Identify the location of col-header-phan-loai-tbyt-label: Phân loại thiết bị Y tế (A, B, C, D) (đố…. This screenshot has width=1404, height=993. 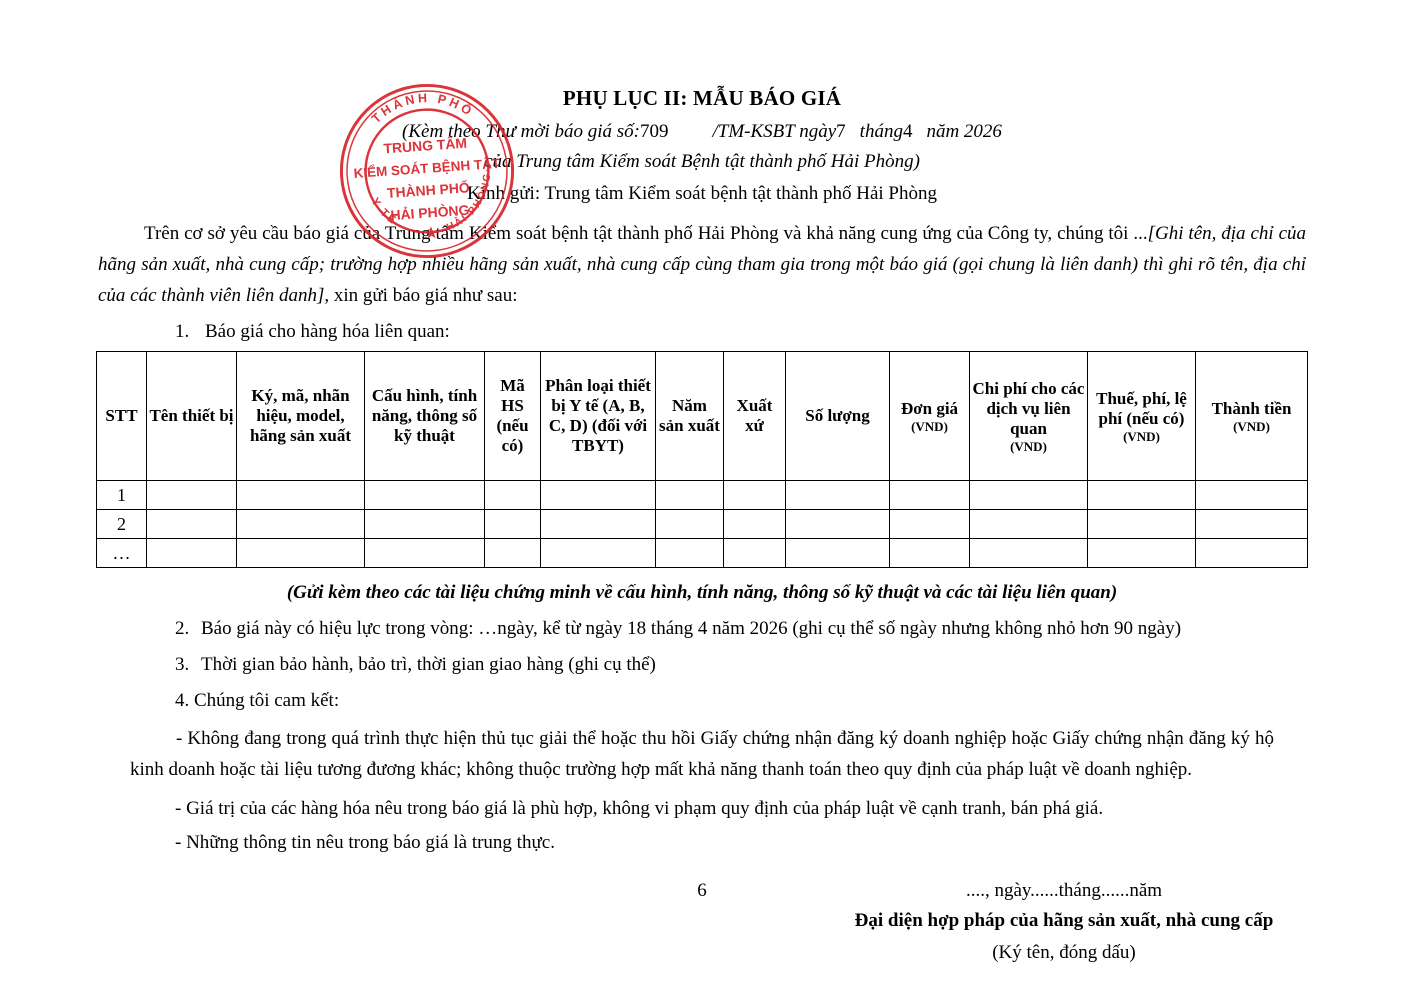
(598, 416).